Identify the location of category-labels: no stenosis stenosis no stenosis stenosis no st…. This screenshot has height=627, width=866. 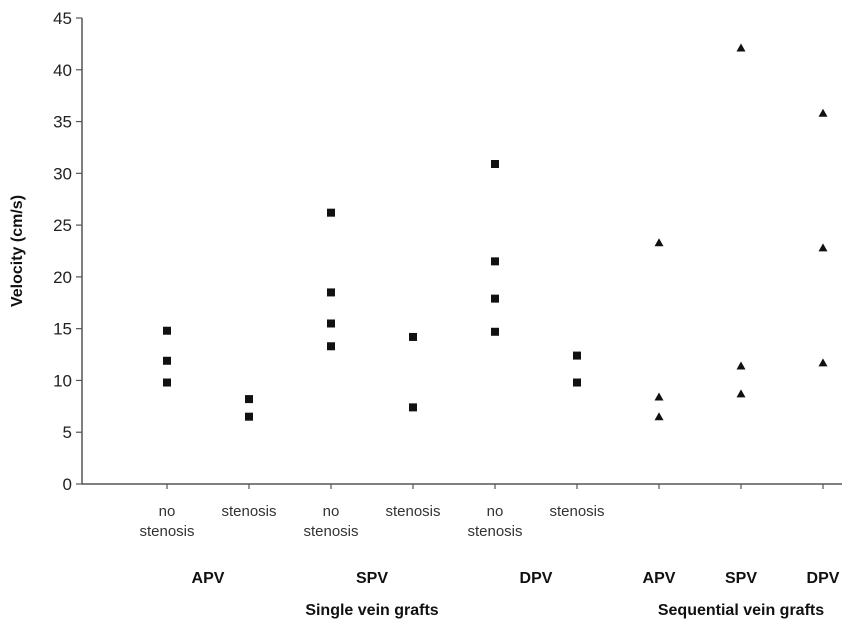
(371, 521).